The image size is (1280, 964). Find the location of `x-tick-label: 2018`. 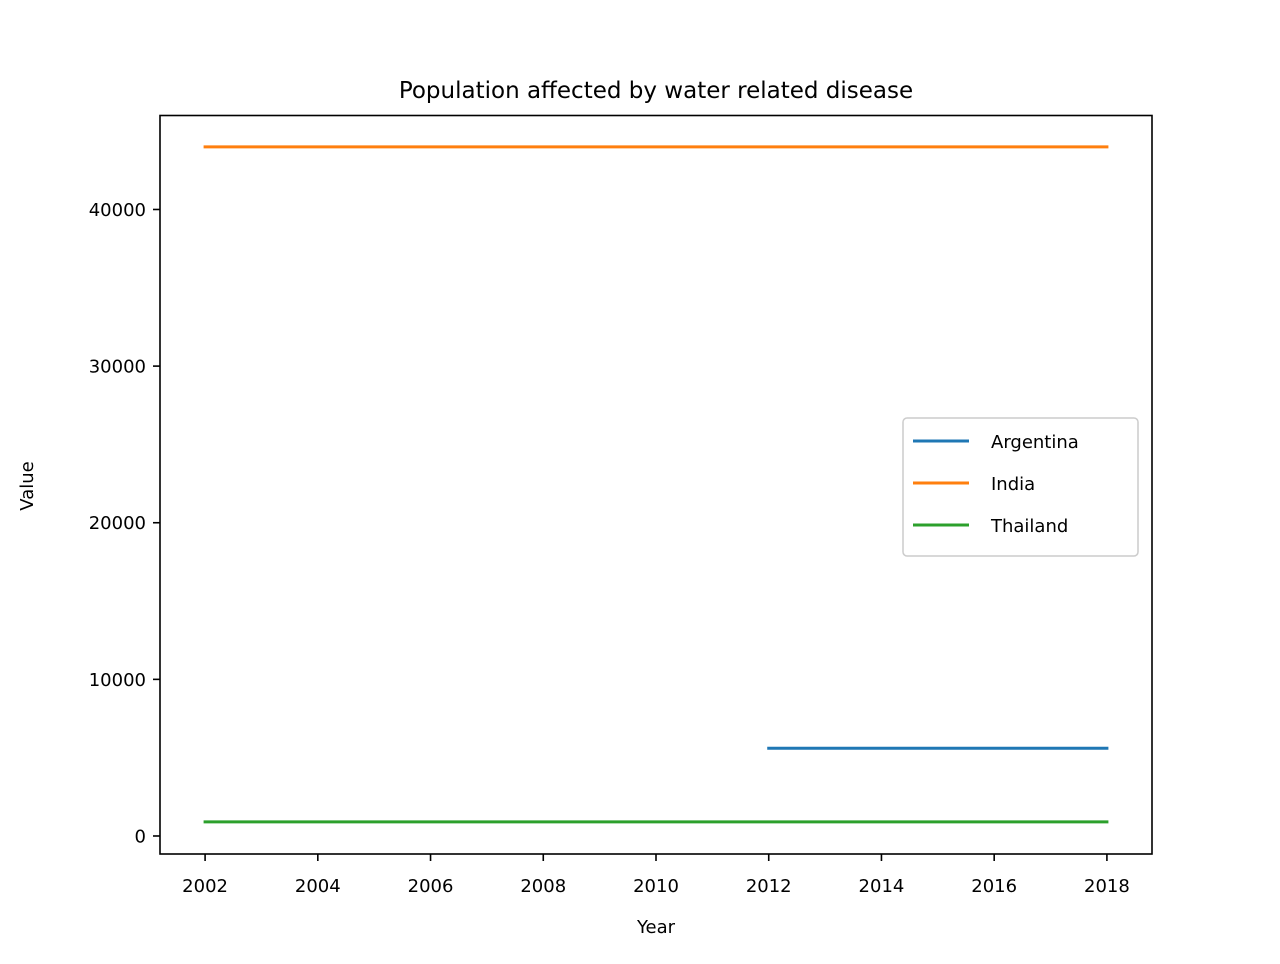

x-tick-label: 2018 is located at coordinates (1107, 886).